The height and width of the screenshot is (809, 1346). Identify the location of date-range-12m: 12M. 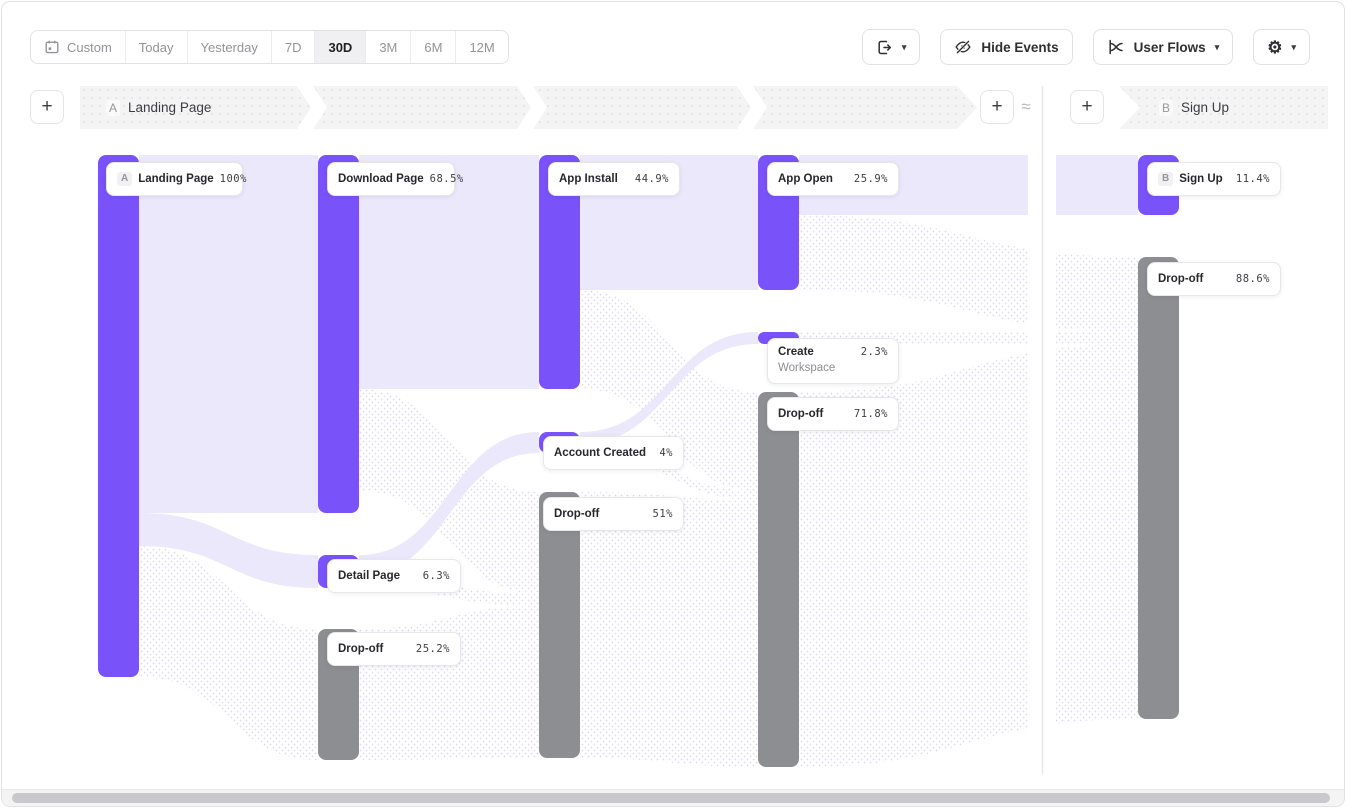
(481, 47).